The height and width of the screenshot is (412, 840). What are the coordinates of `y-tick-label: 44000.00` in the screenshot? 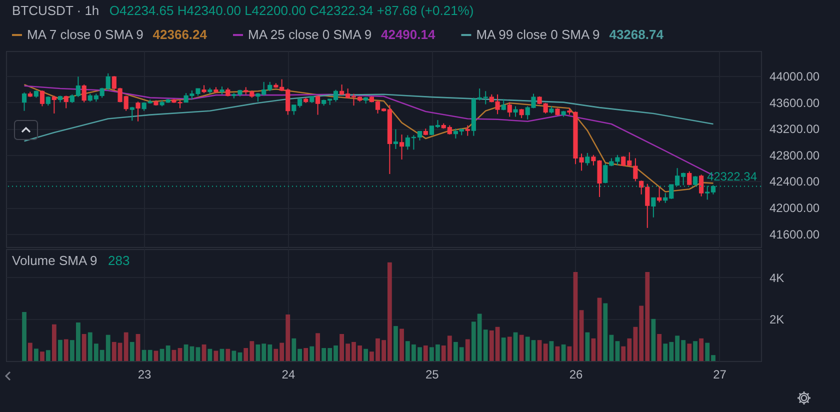 It's located at (795, 76).